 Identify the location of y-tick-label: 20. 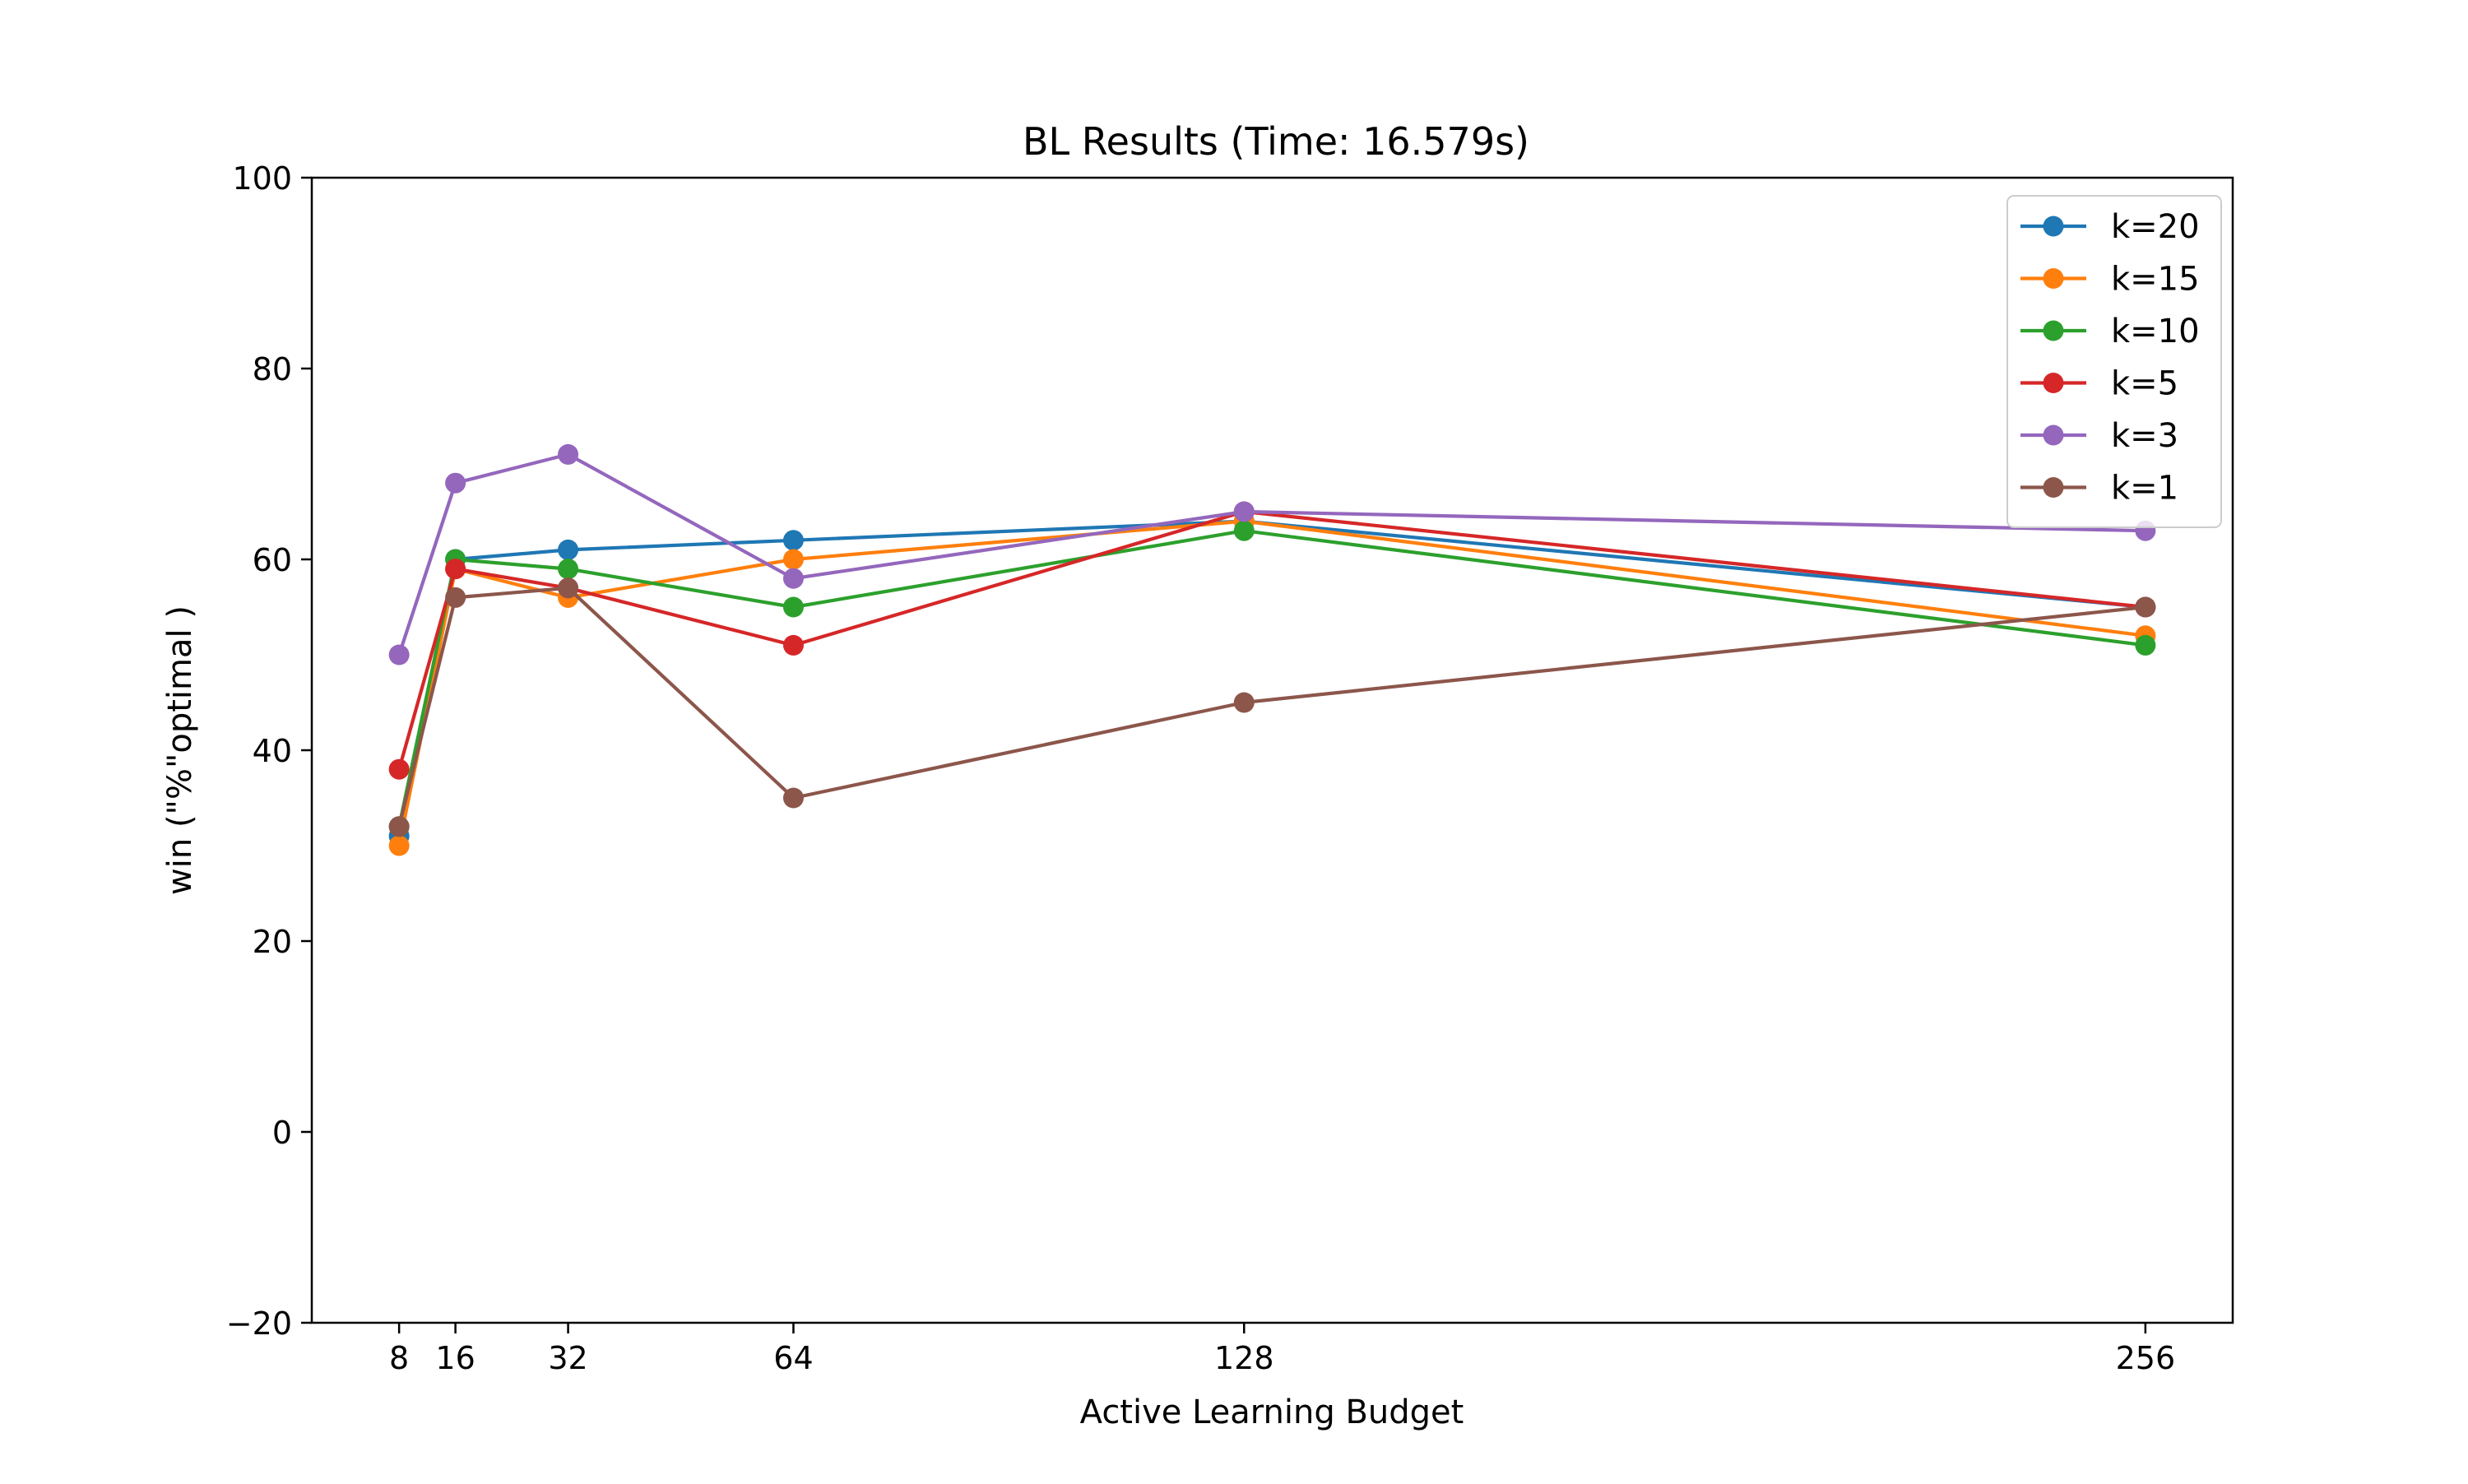
(272, 942).